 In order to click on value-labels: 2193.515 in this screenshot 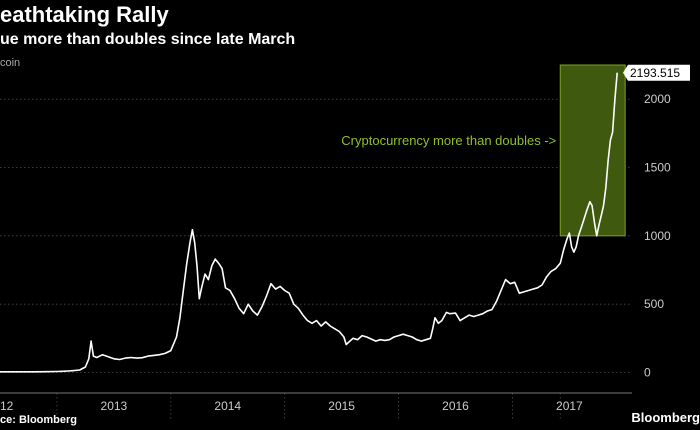, I will do `click(656, 72)`.